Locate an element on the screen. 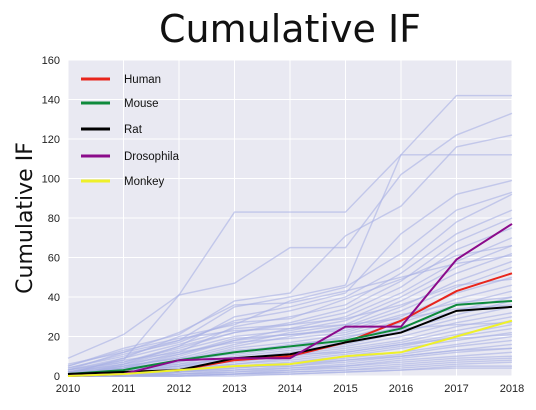 This screenshot has width=536, height=410. y-tick-label: 120 is located at coordinates (51, 140).